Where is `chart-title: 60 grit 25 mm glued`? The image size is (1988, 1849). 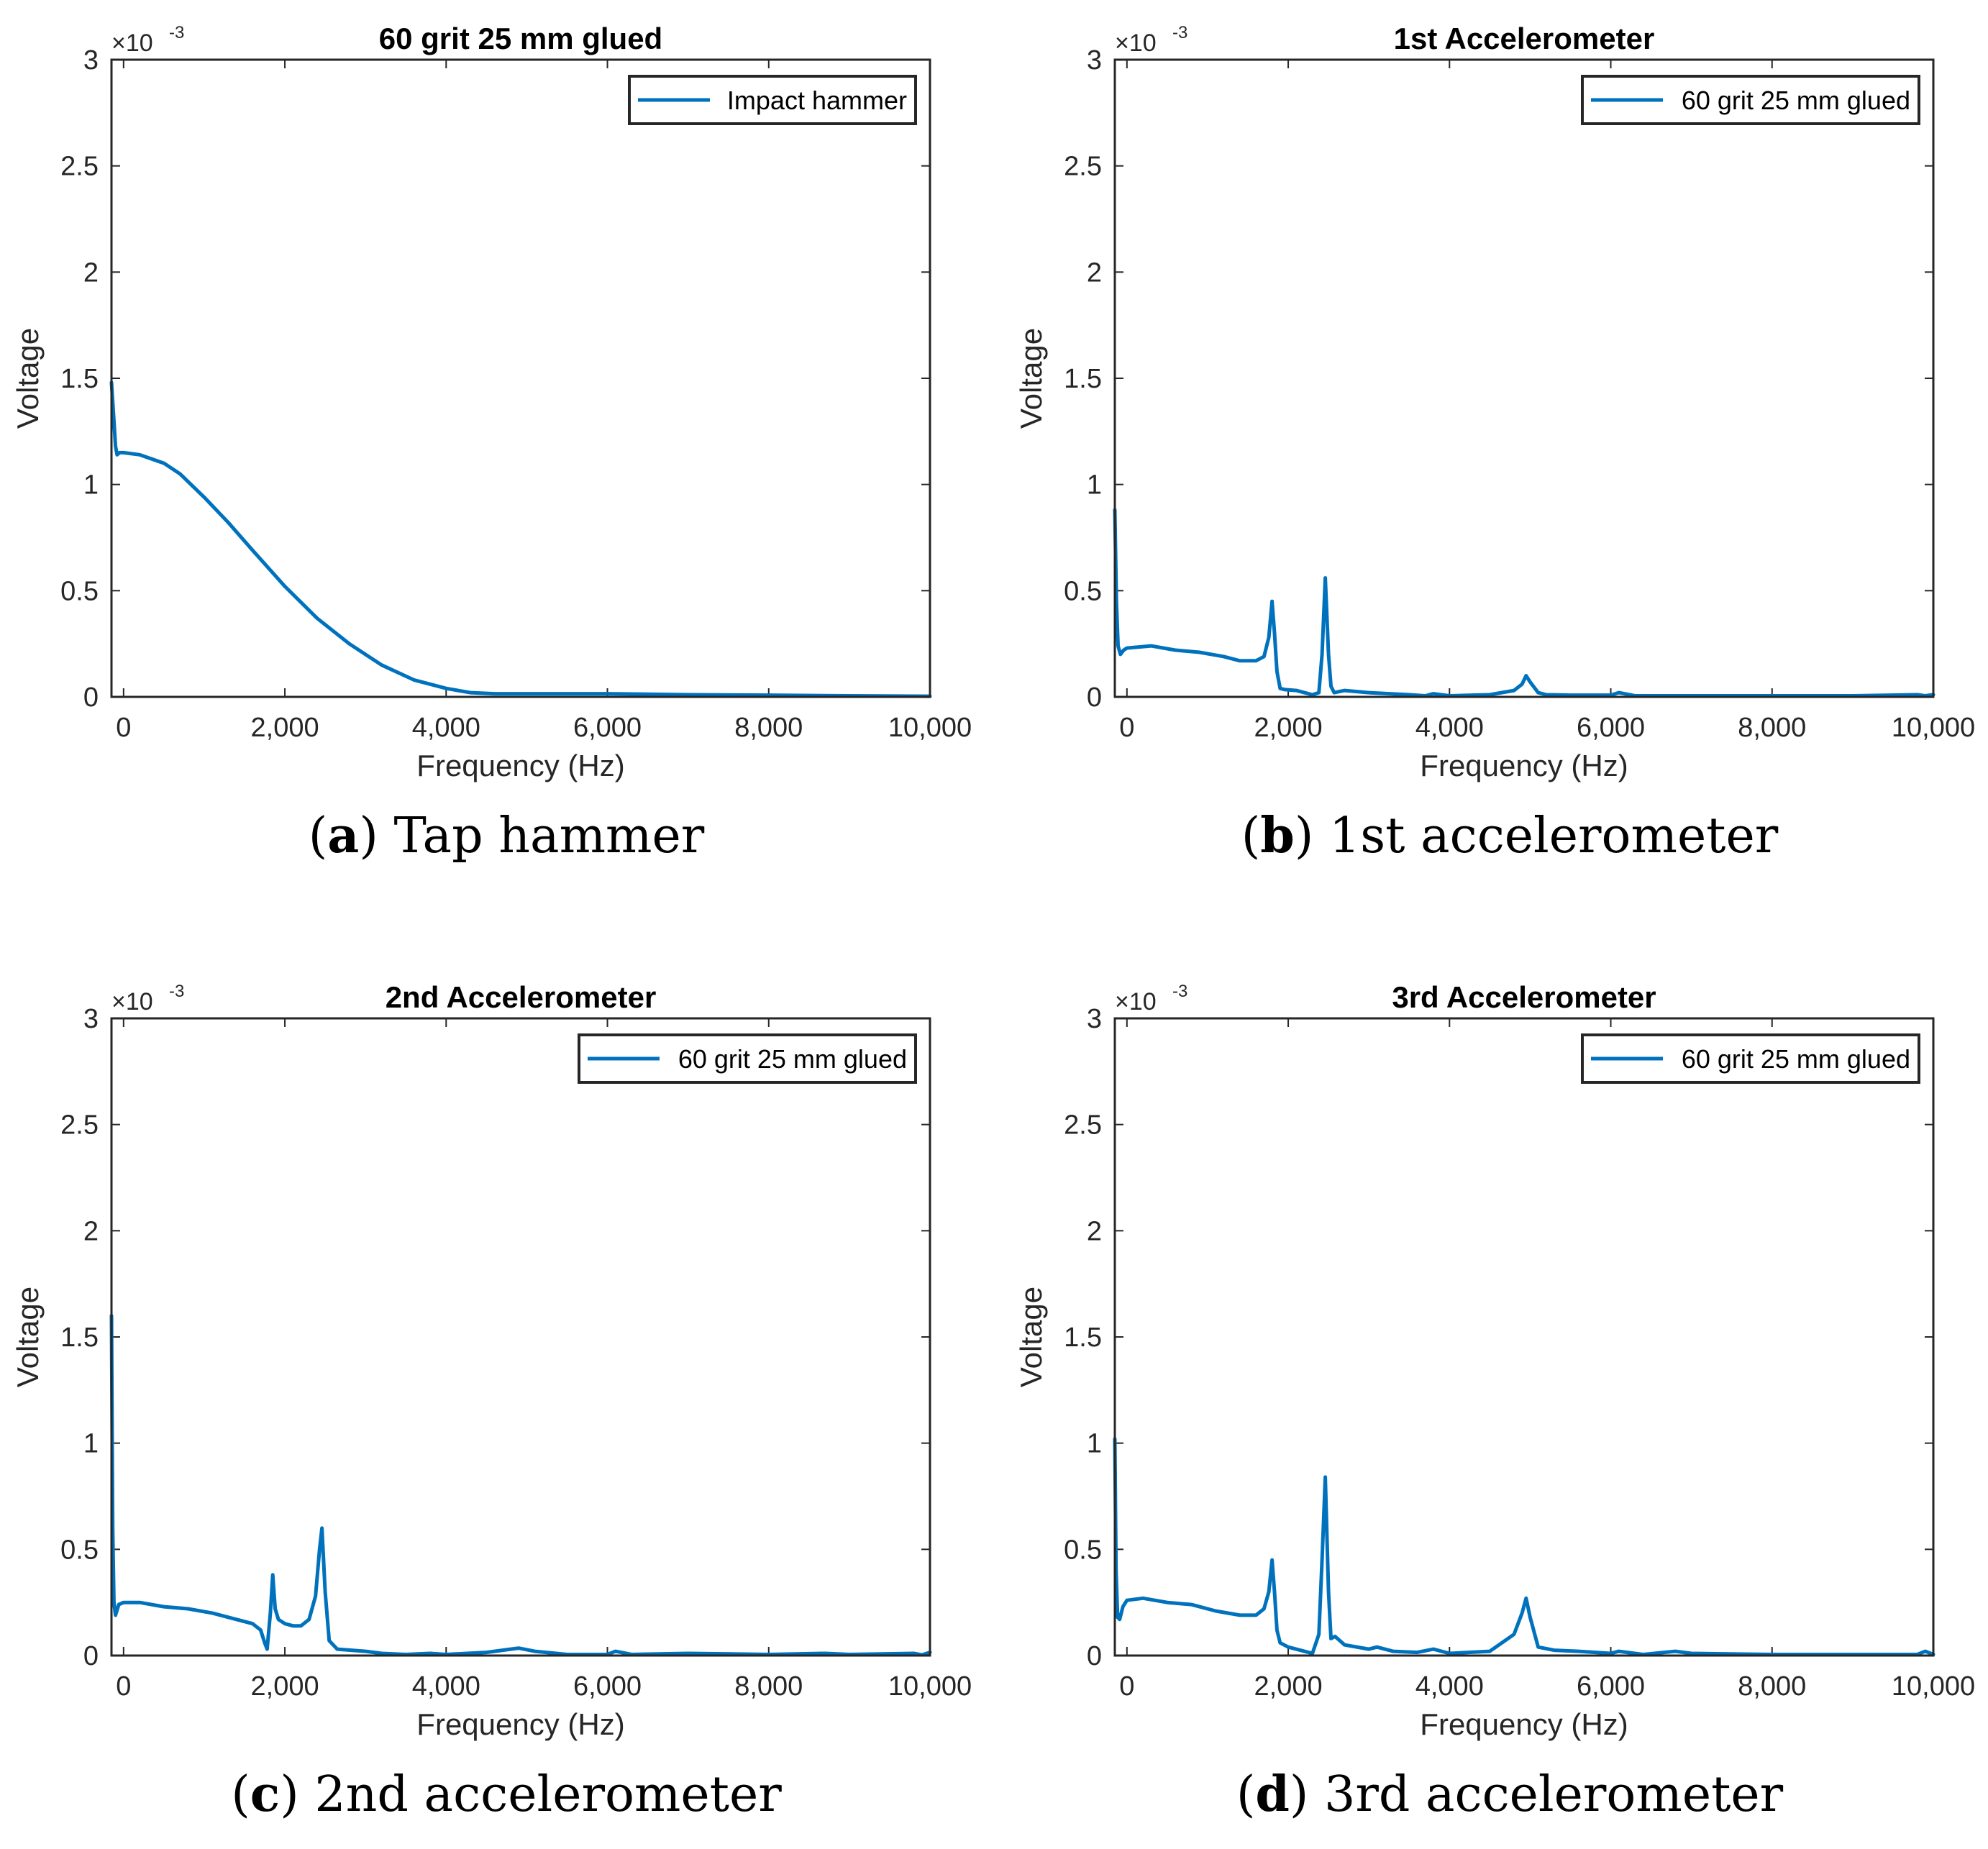 chart-title: 60 grit 25 mm glued is located at coordinates (520, 38).